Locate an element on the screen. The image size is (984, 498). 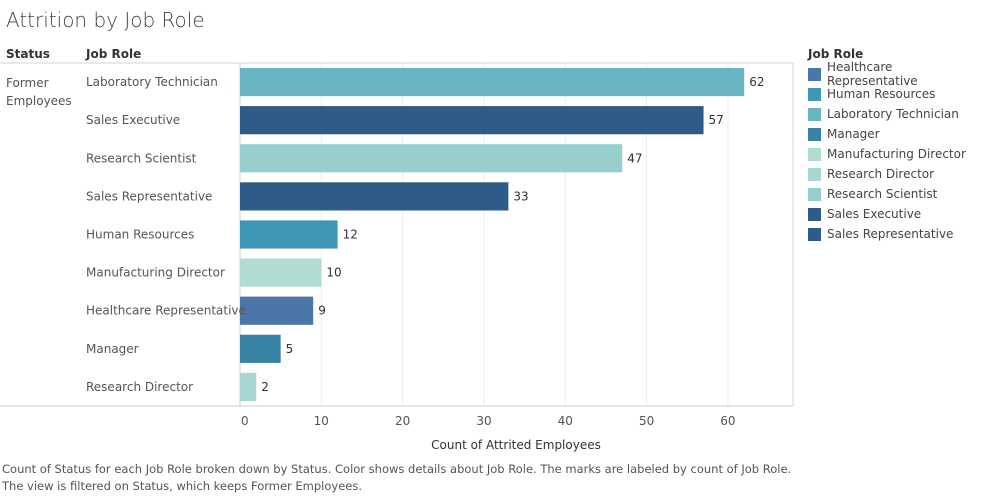
legend-item: Manager is located at coordinates (896, 134).